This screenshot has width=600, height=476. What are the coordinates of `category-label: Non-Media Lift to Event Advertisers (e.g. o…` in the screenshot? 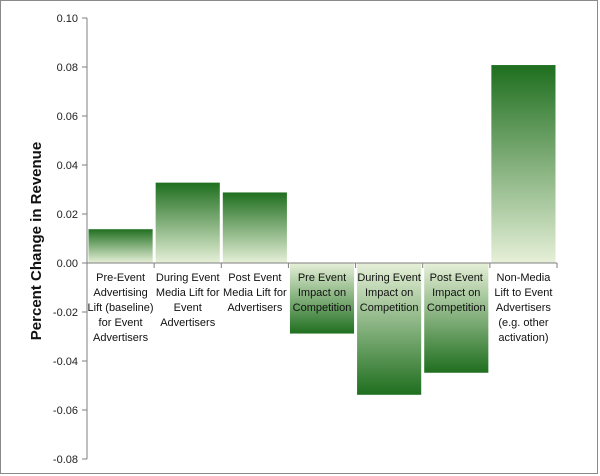 It's located at (523, 308).